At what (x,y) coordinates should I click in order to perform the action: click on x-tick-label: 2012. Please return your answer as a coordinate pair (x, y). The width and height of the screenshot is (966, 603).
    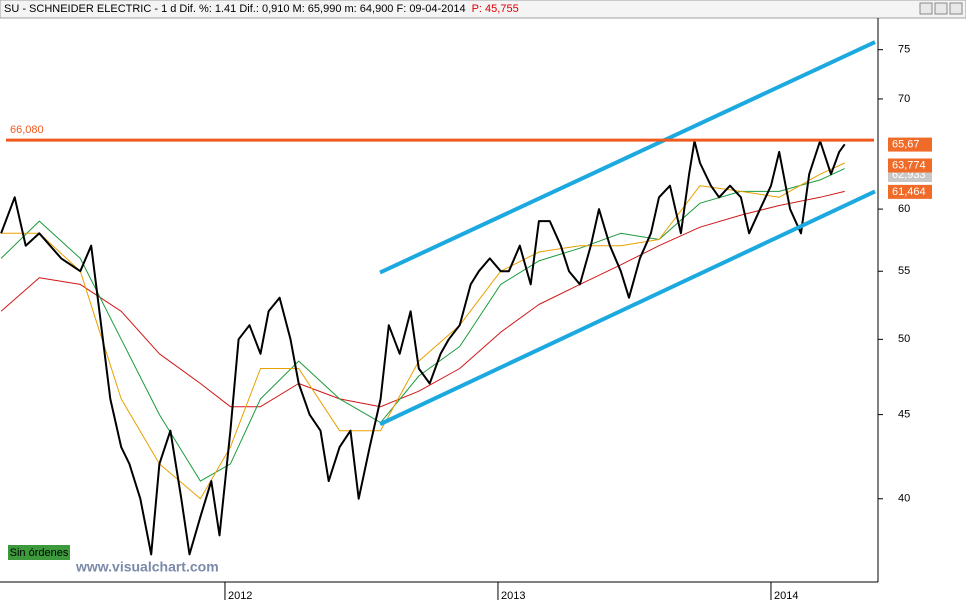
    Looking at the image, I should click on (240, 596).